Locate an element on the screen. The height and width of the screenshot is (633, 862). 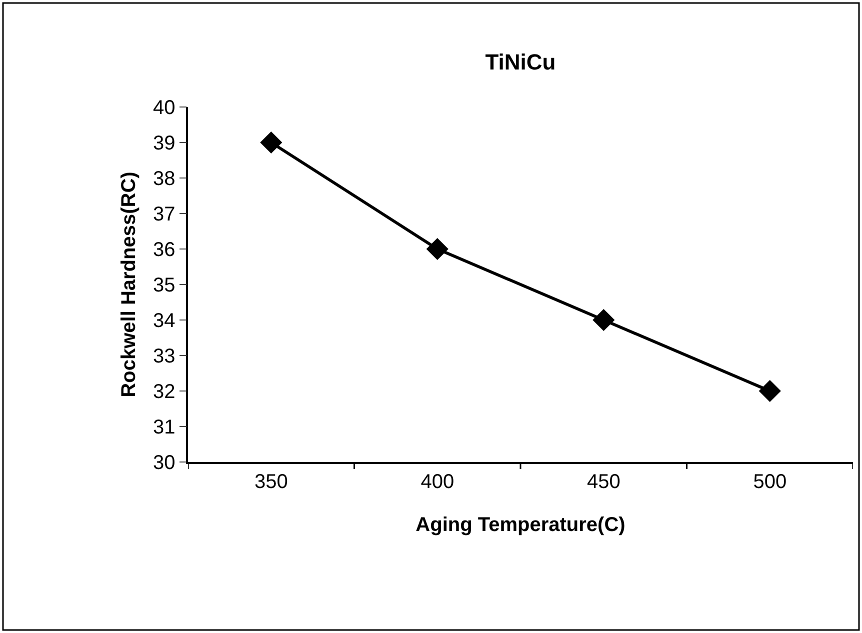
y-tick-label: 33 is located at coordinates (164, 357).